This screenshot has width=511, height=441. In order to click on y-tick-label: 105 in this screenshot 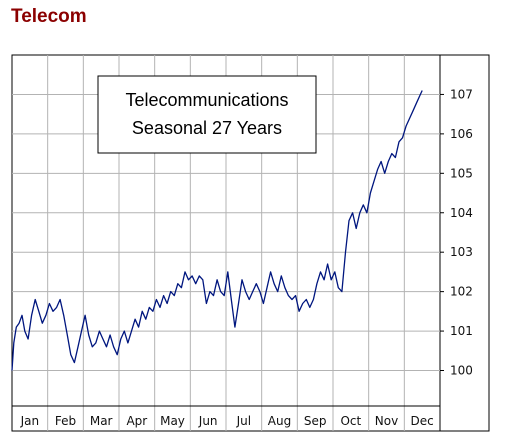, I will do `click(461, 173)`.